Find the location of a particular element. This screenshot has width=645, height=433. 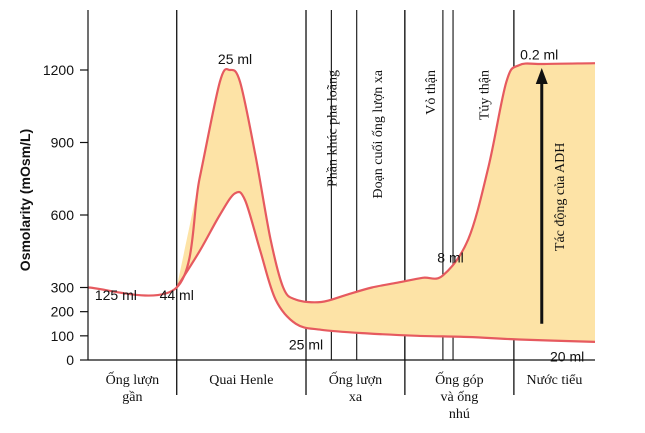

volume-label: 20 ml is located at coordinates (567, 356).